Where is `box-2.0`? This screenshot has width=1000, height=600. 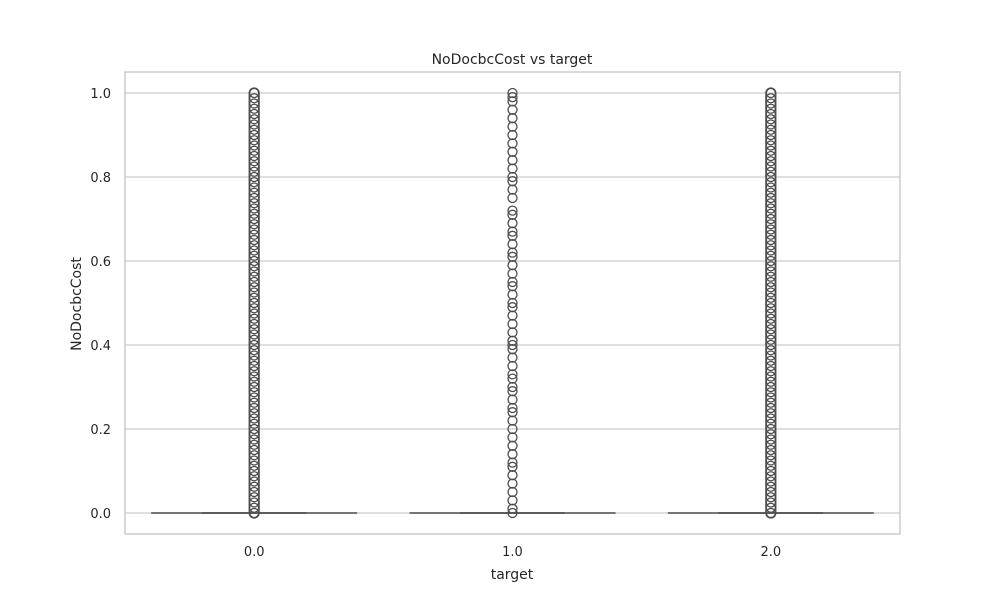
box-2.0 is located at coordinates (770, 303).